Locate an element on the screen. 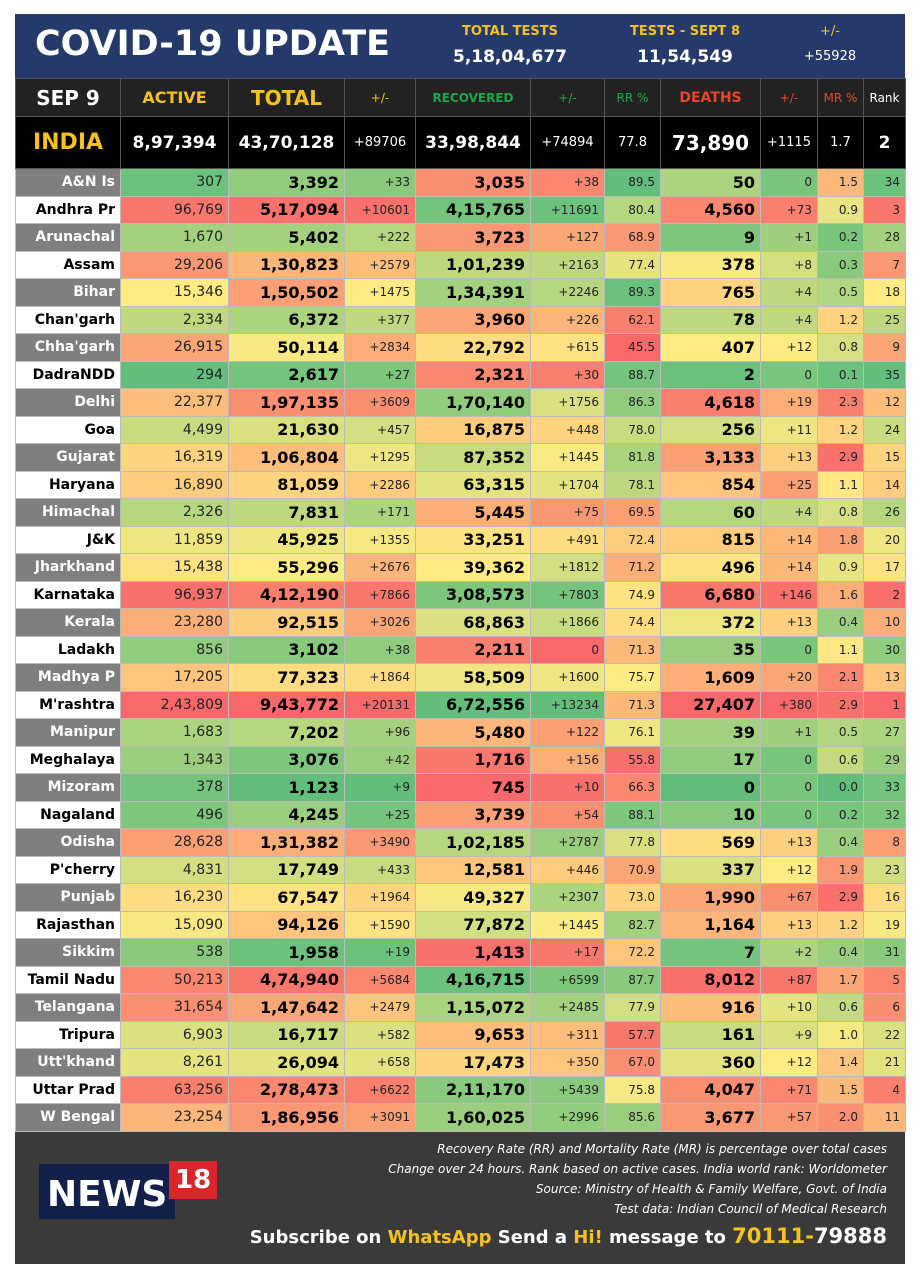 The image size is (920, 1280). cell-active: 2,326 is located at coordinates (174, 512).